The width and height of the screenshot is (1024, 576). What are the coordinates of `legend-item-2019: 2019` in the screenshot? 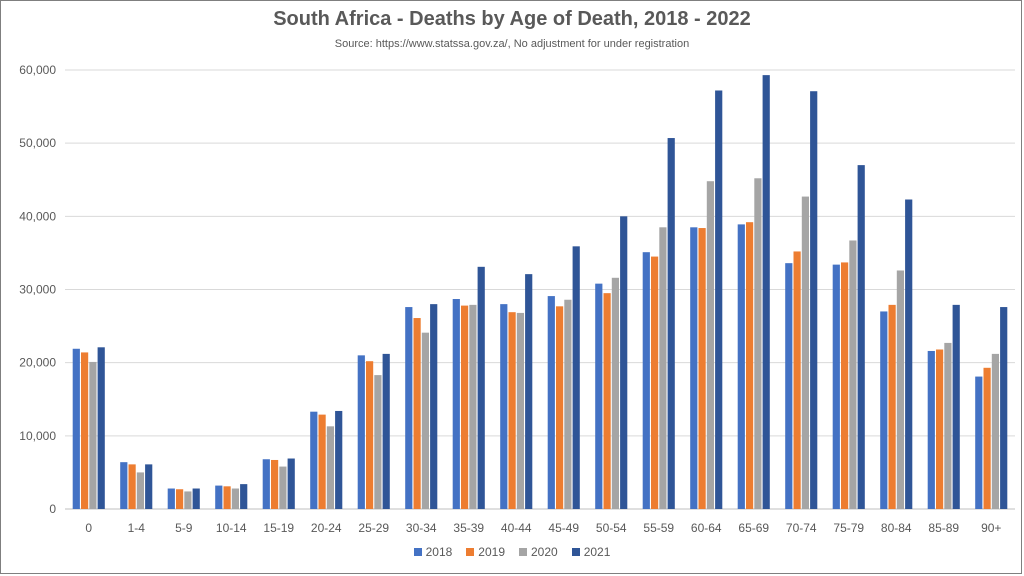 It's located at (485, 552).